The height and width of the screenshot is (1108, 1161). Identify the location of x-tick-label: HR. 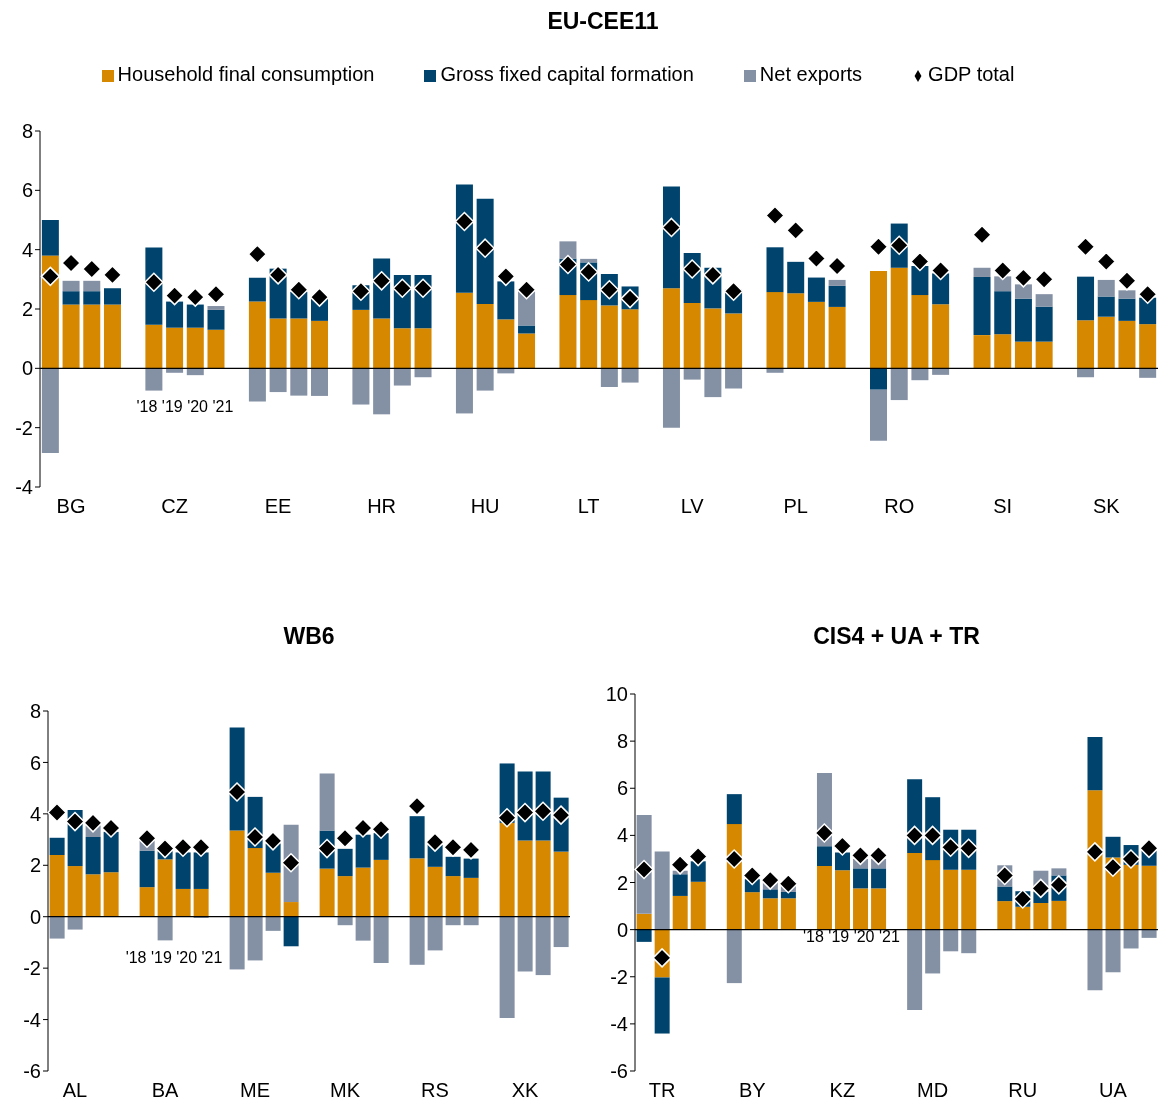
(382, 506).